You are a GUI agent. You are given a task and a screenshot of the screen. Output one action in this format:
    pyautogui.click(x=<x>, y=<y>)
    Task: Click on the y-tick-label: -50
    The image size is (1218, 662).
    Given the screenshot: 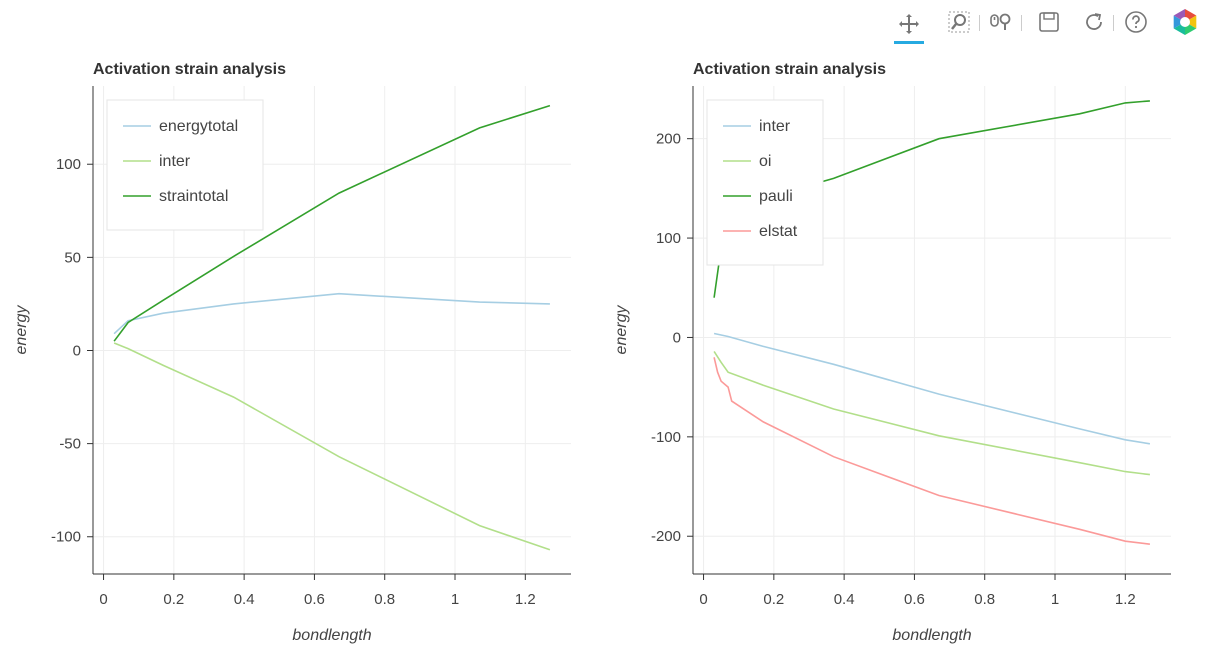 What is the action you would take?
    pyautogui.click(x=70, y=444)
    